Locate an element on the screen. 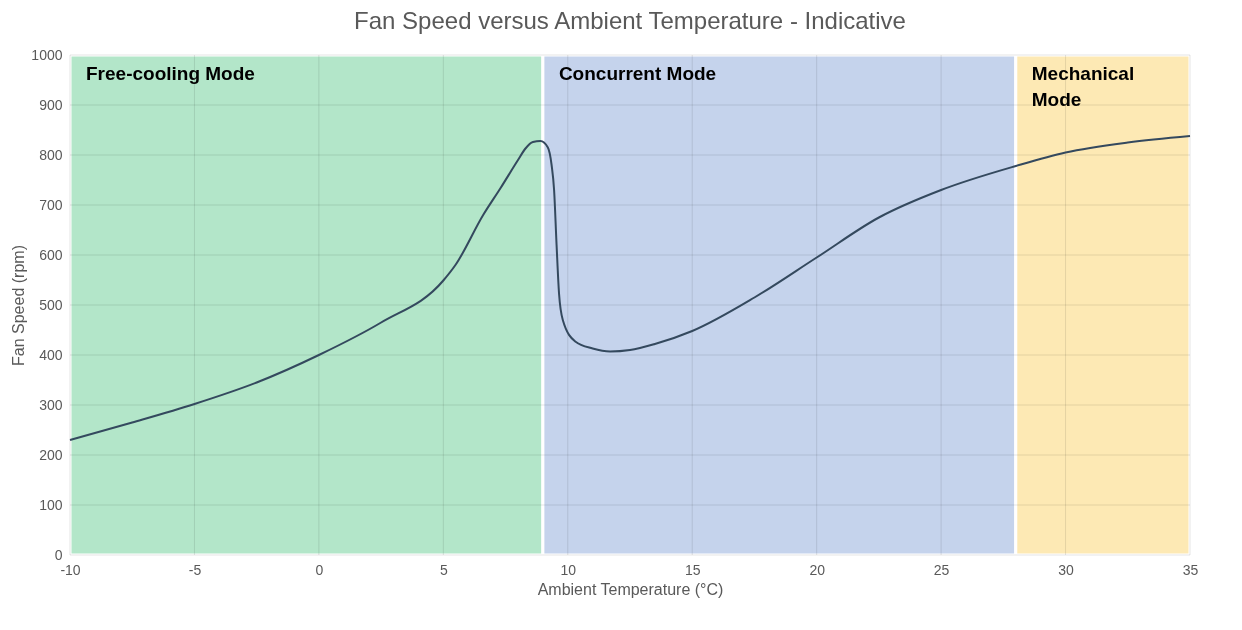 This screenshot has width=1242, height=630. x-tick-label: 0 is located at coordinates (319, 569).